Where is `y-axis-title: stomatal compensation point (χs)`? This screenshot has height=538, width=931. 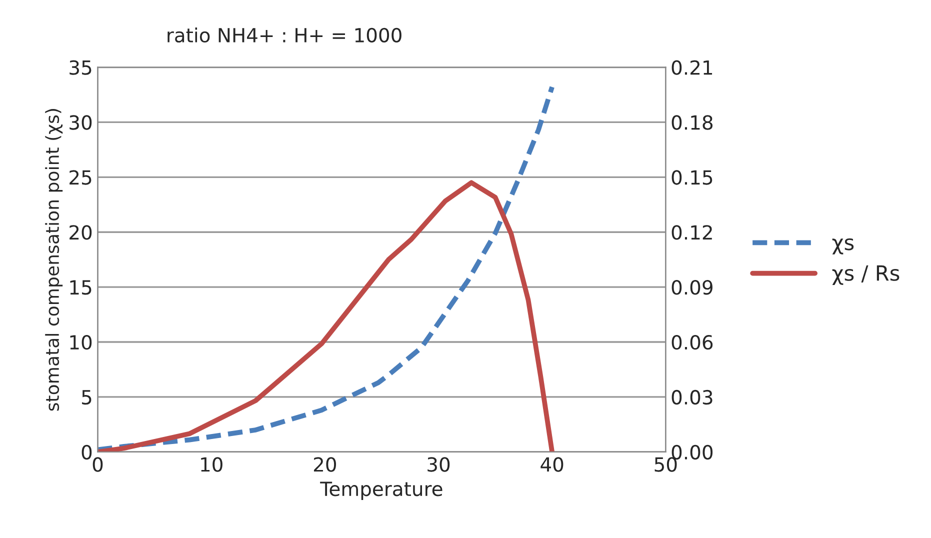 y-axis-title: stomatal compensation point (χs) is located at coordinates (54, 260).